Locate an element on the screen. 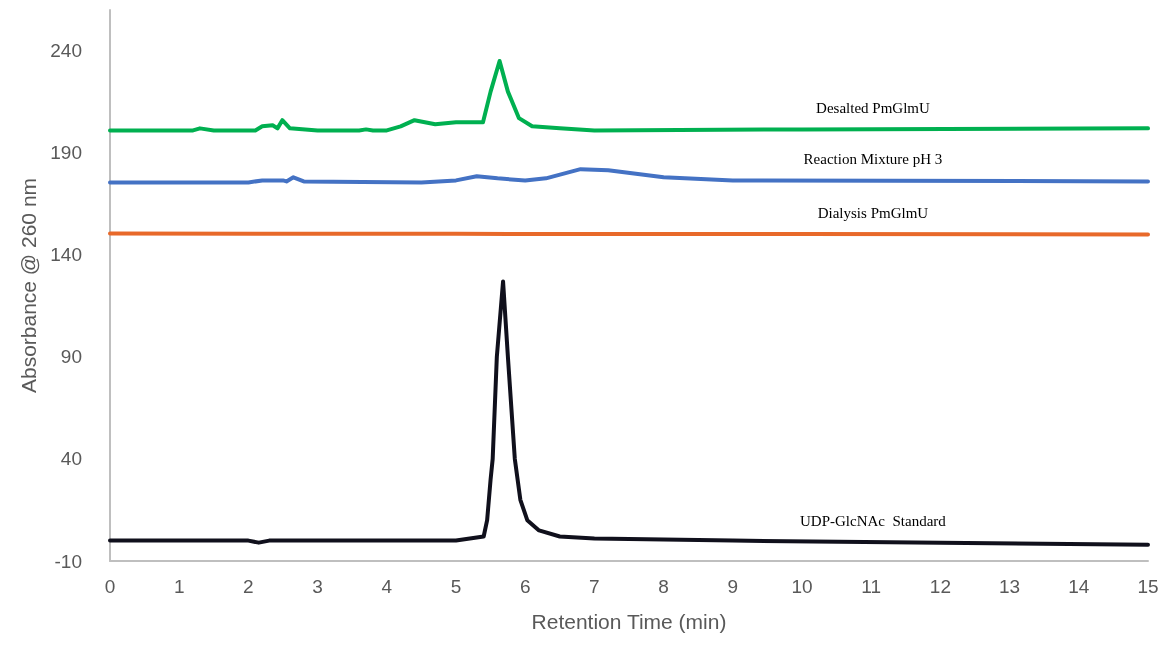 This screenshot has height=655, width=1165. x-tick-label: 0 is located at coordinates (110, 586).